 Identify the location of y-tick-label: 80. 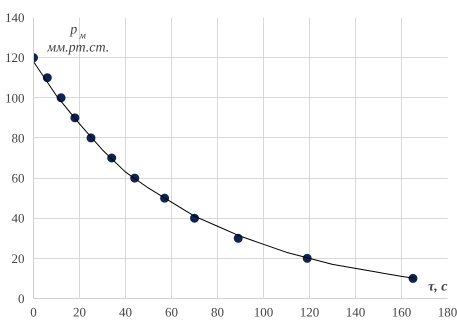
(18, 138).